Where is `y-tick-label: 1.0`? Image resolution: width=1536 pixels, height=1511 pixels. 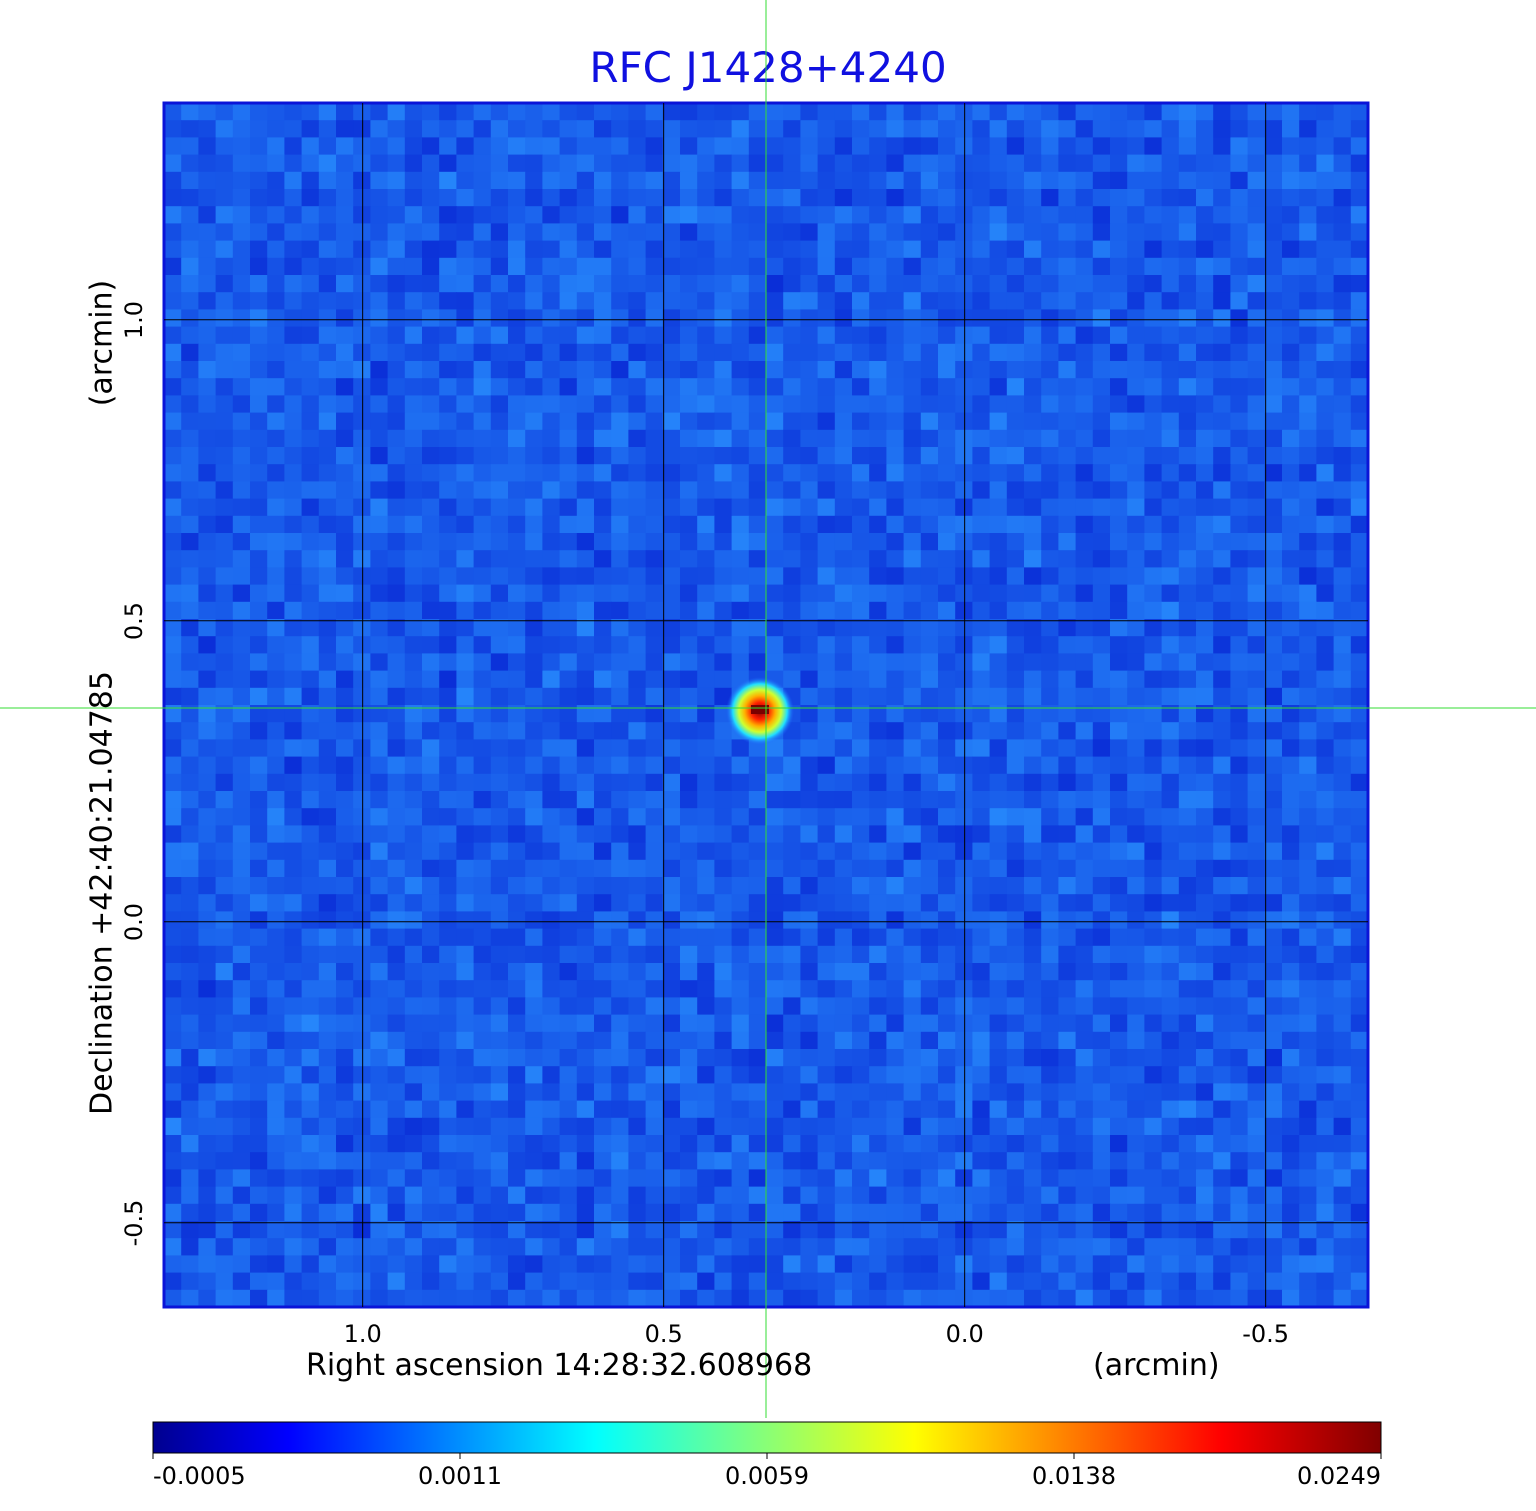 y-tick-label: 1.0 is located at coordinates (134, 319).